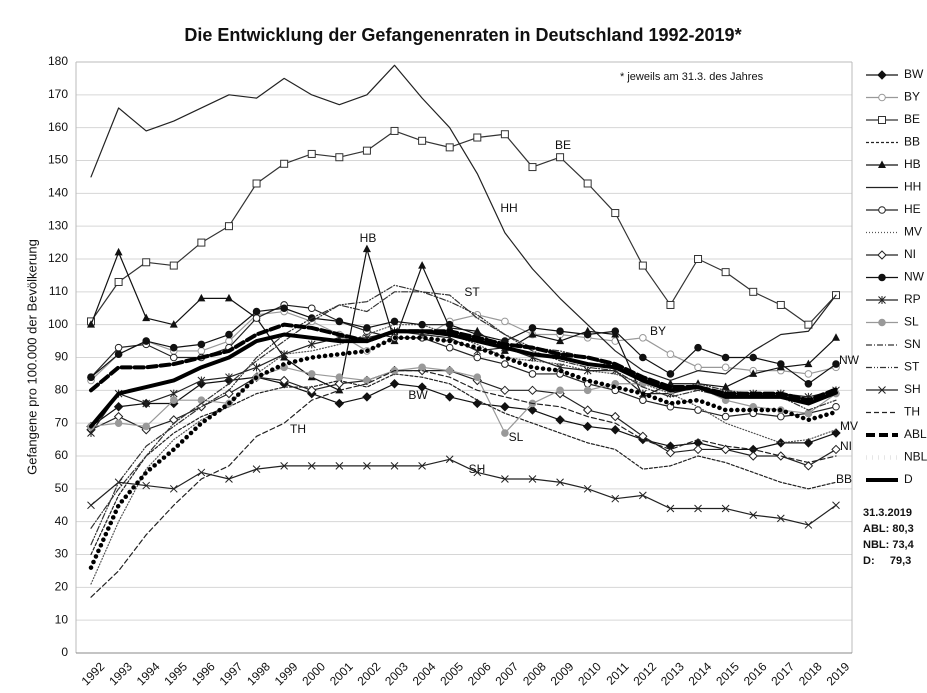 This screenshot has width=927, height=693. I want to click on legend-label: MV, so click(913, 232).